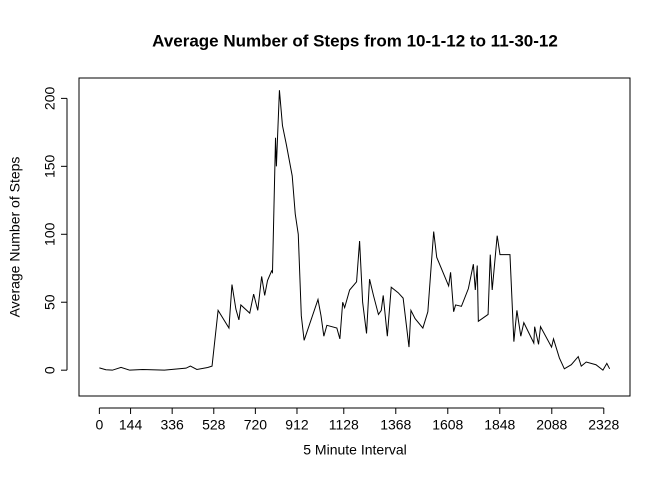 This screenshot has height=485, width=672. Describe the element at coordinates (344, 425) in the screenshot. I see `x-tick-label: 1128` at that location.